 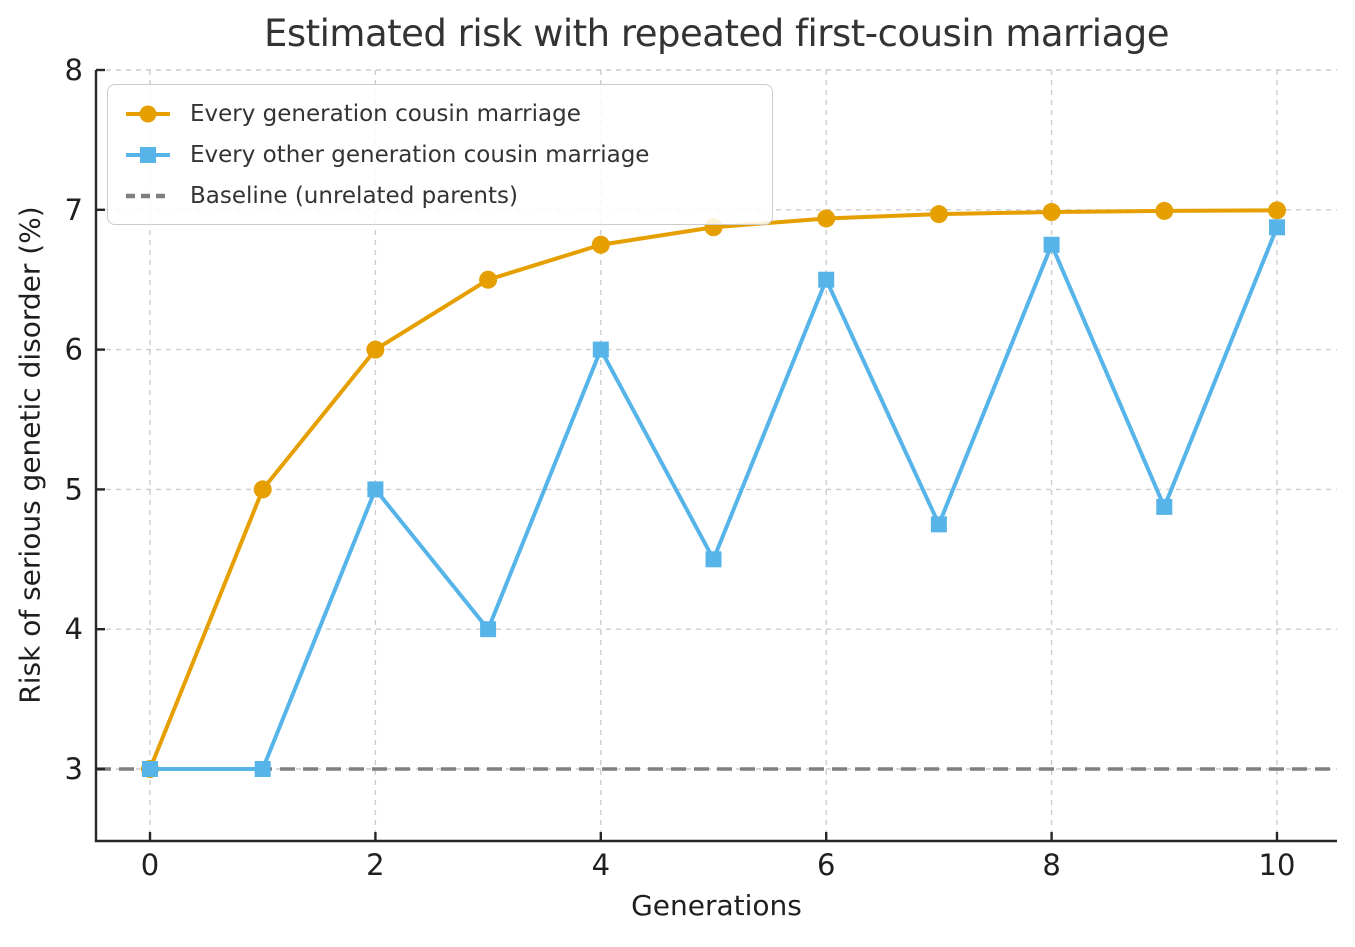 What do you see at coordinates (148, 113) in the screenshot?
I see `line-circle-marker-icon` at bounding box center [148, 113].